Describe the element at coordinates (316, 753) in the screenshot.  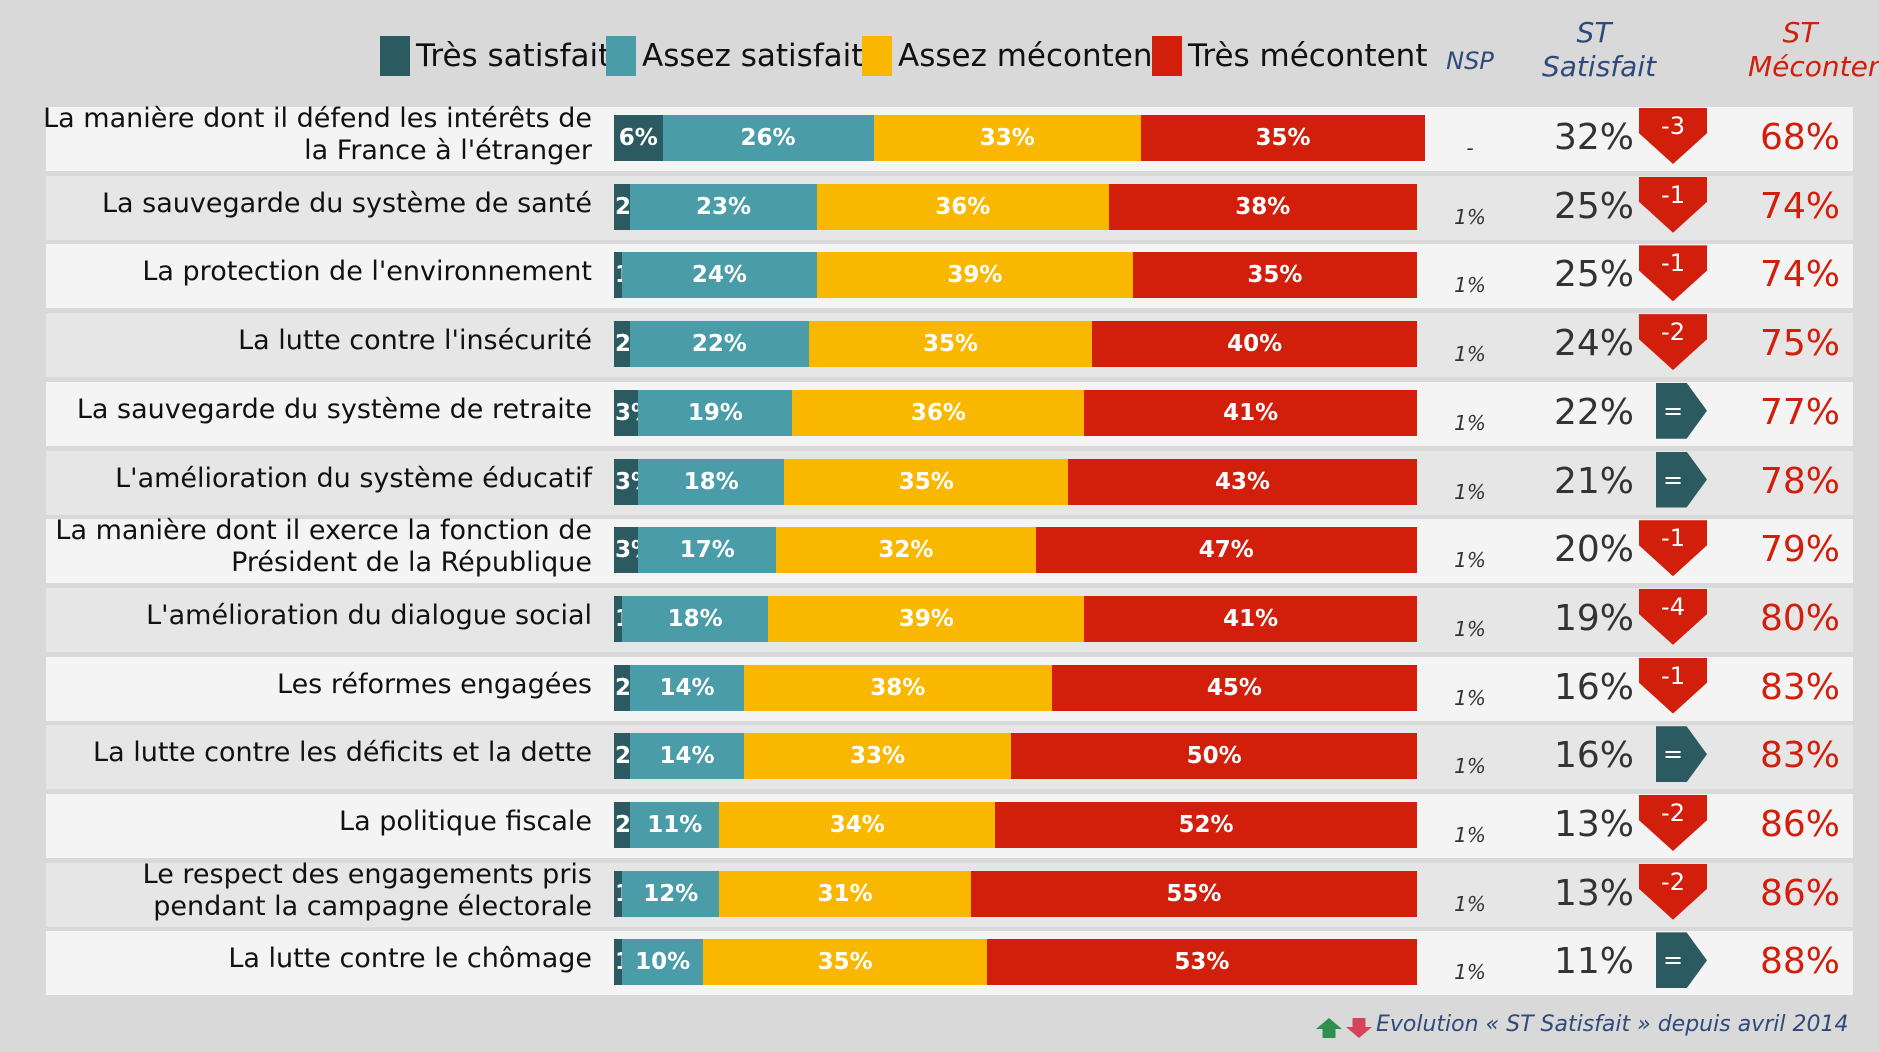
I see `category-label: La lutte contre les déficits et la dette` at that location.